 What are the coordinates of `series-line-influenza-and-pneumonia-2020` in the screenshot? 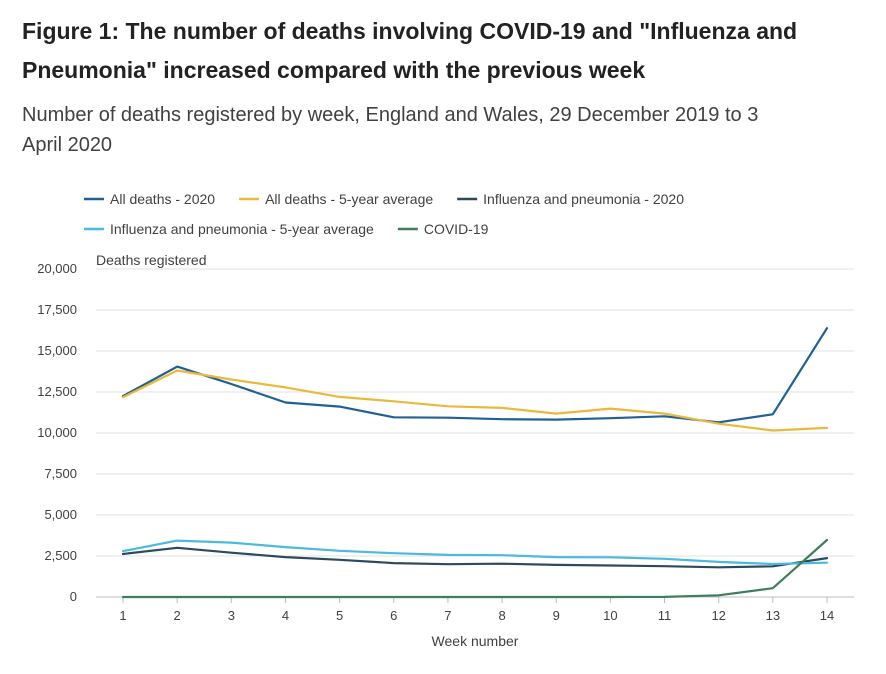 It's located at (475, 557).